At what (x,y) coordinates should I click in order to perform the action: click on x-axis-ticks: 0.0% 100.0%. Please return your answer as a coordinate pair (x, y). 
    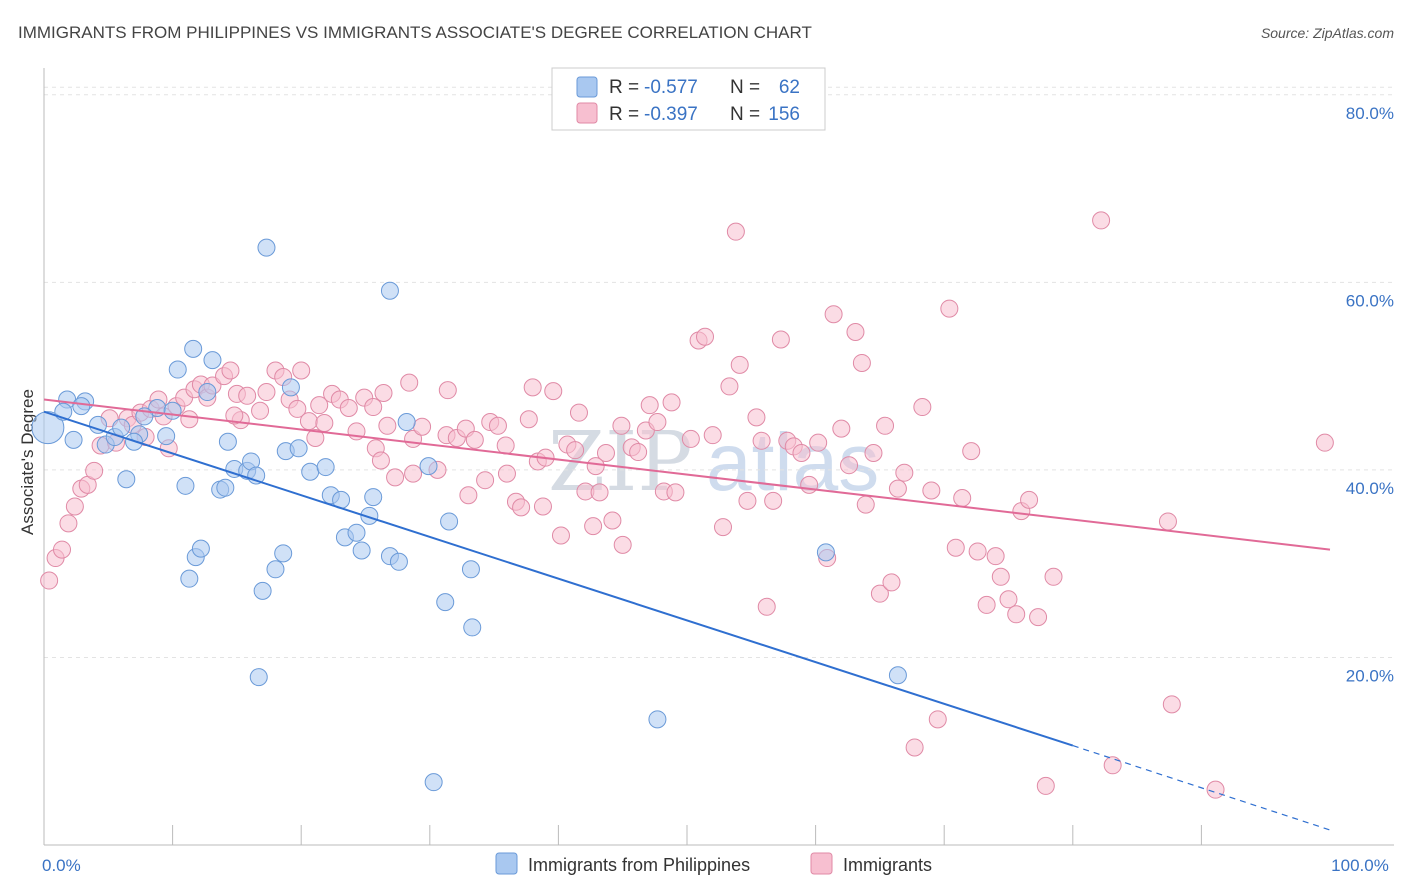
    Looking at the image, I should click on (715, 850).